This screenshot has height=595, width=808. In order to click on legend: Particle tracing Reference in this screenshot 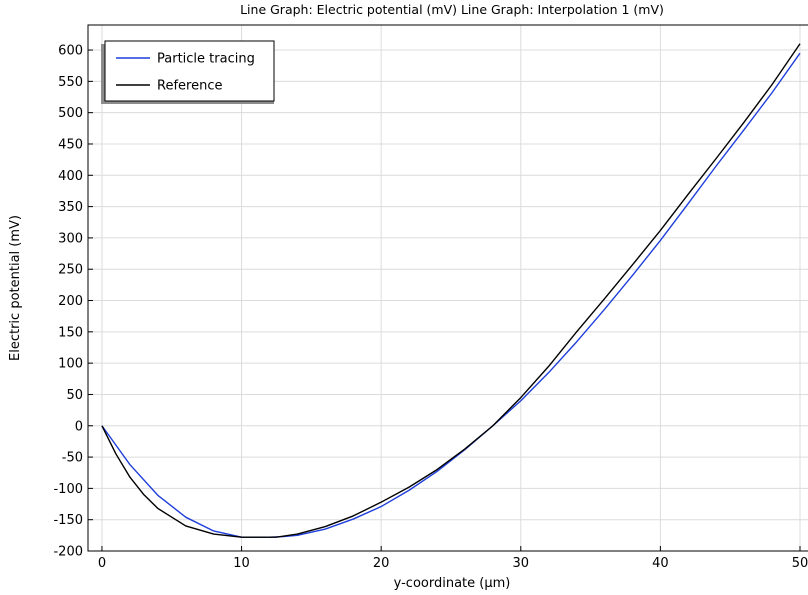, I will do `click(188, 72)`.